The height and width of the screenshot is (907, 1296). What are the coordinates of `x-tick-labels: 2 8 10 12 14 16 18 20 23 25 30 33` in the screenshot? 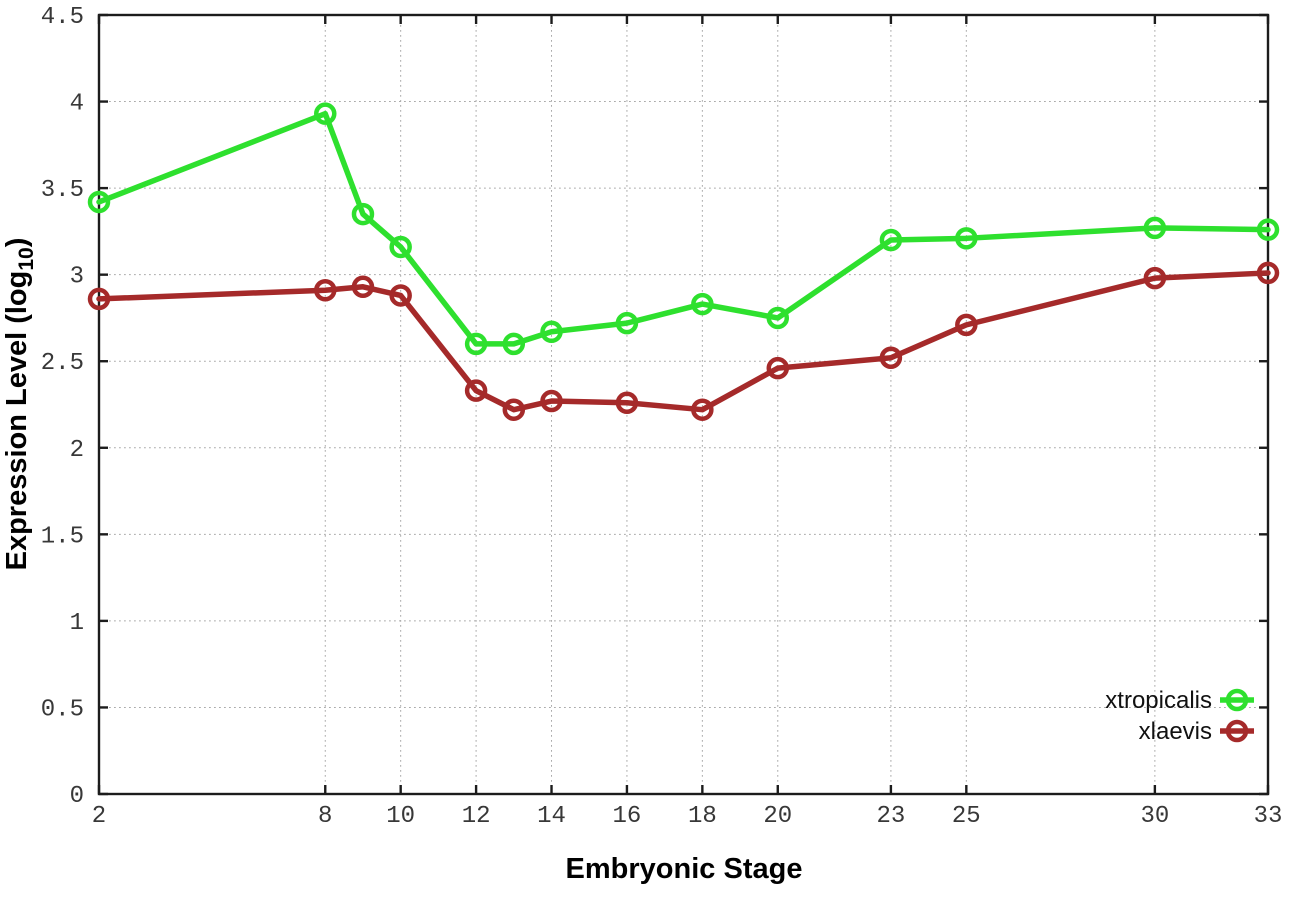 It's located at (687, 816).